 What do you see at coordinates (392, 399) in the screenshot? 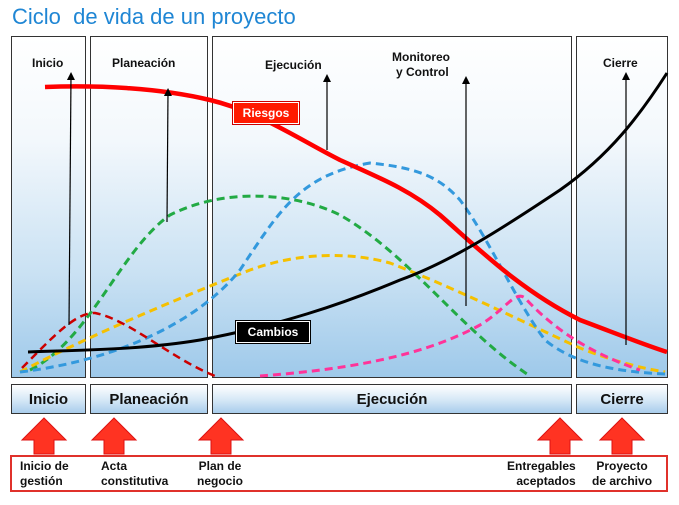
I see `phase-tab-ejecucion: Ejecución` at bounding box center [392, 399].